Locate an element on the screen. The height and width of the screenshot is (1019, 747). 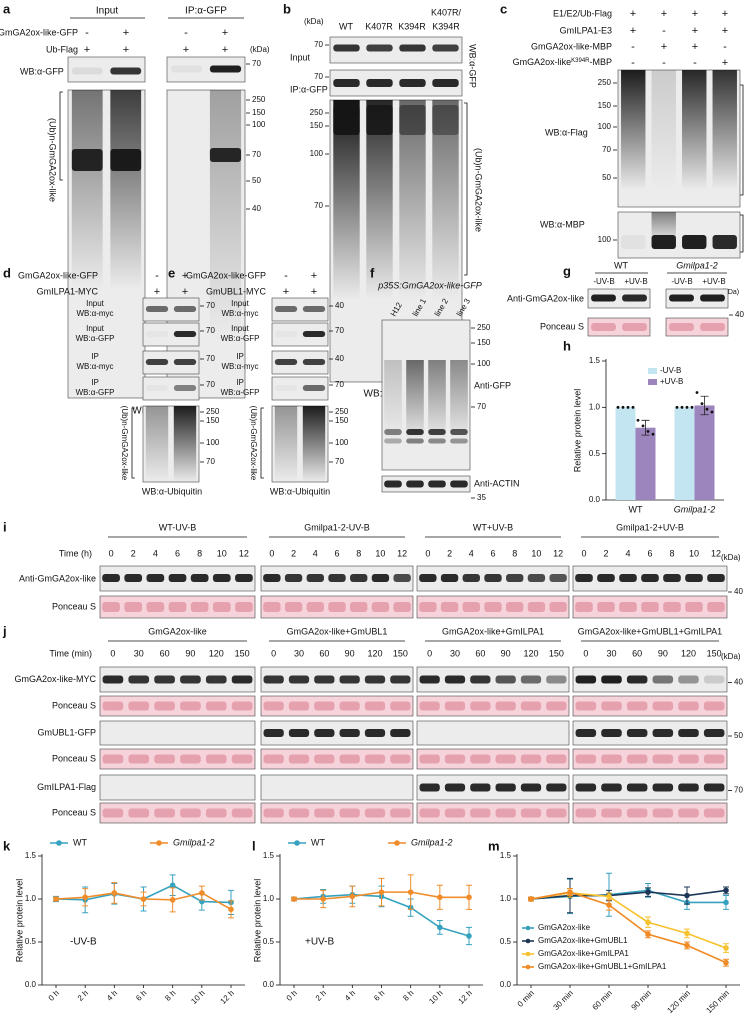
label: 90 is located at coordinates (350, 653).